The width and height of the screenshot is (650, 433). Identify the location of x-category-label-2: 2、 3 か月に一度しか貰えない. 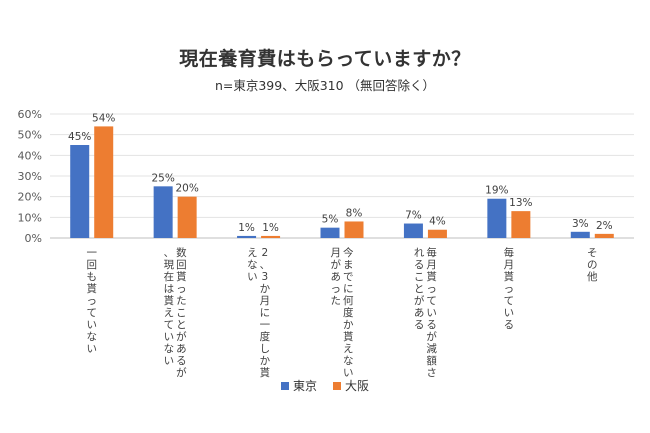
(259, 313).